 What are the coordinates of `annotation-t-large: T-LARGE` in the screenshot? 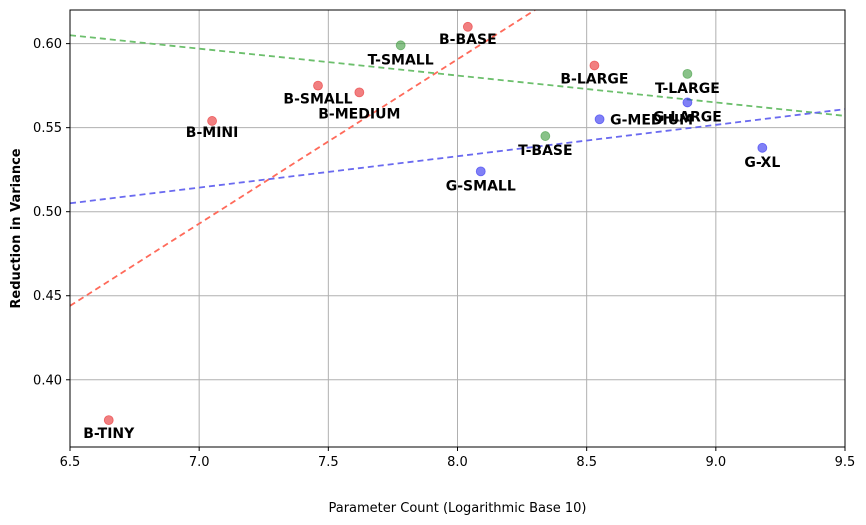 It's located at (687, 89).